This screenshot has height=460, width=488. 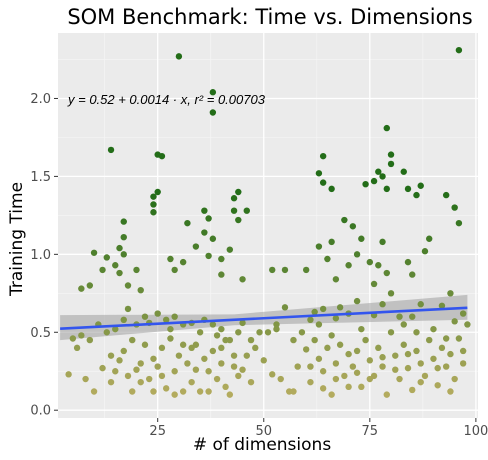 I want to click on y-tick-label: 1.0, so click(x=40, y=255).